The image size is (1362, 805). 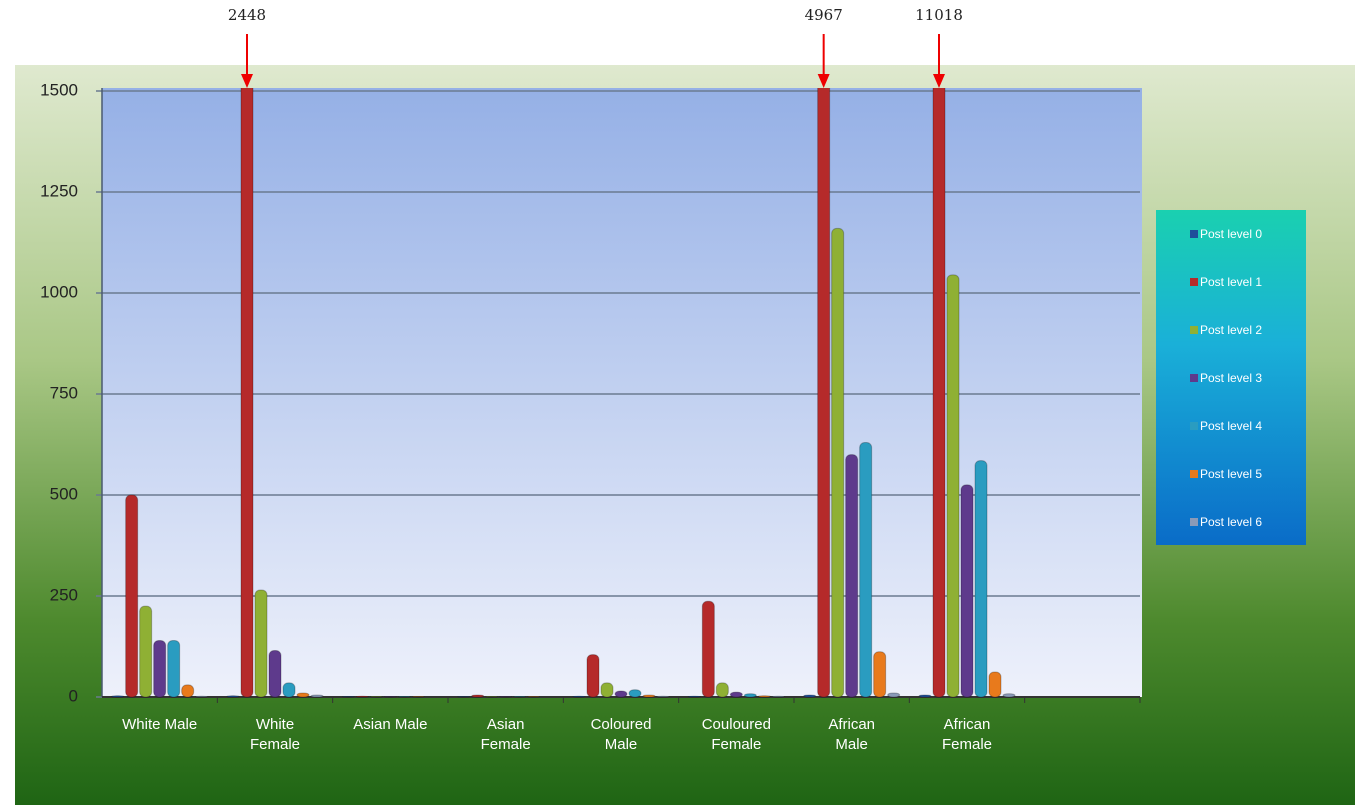 What do you see at coordinates (939, 15) in the screenshot?
I see `annotation-label: 11018` at bounding box center [939, 15].